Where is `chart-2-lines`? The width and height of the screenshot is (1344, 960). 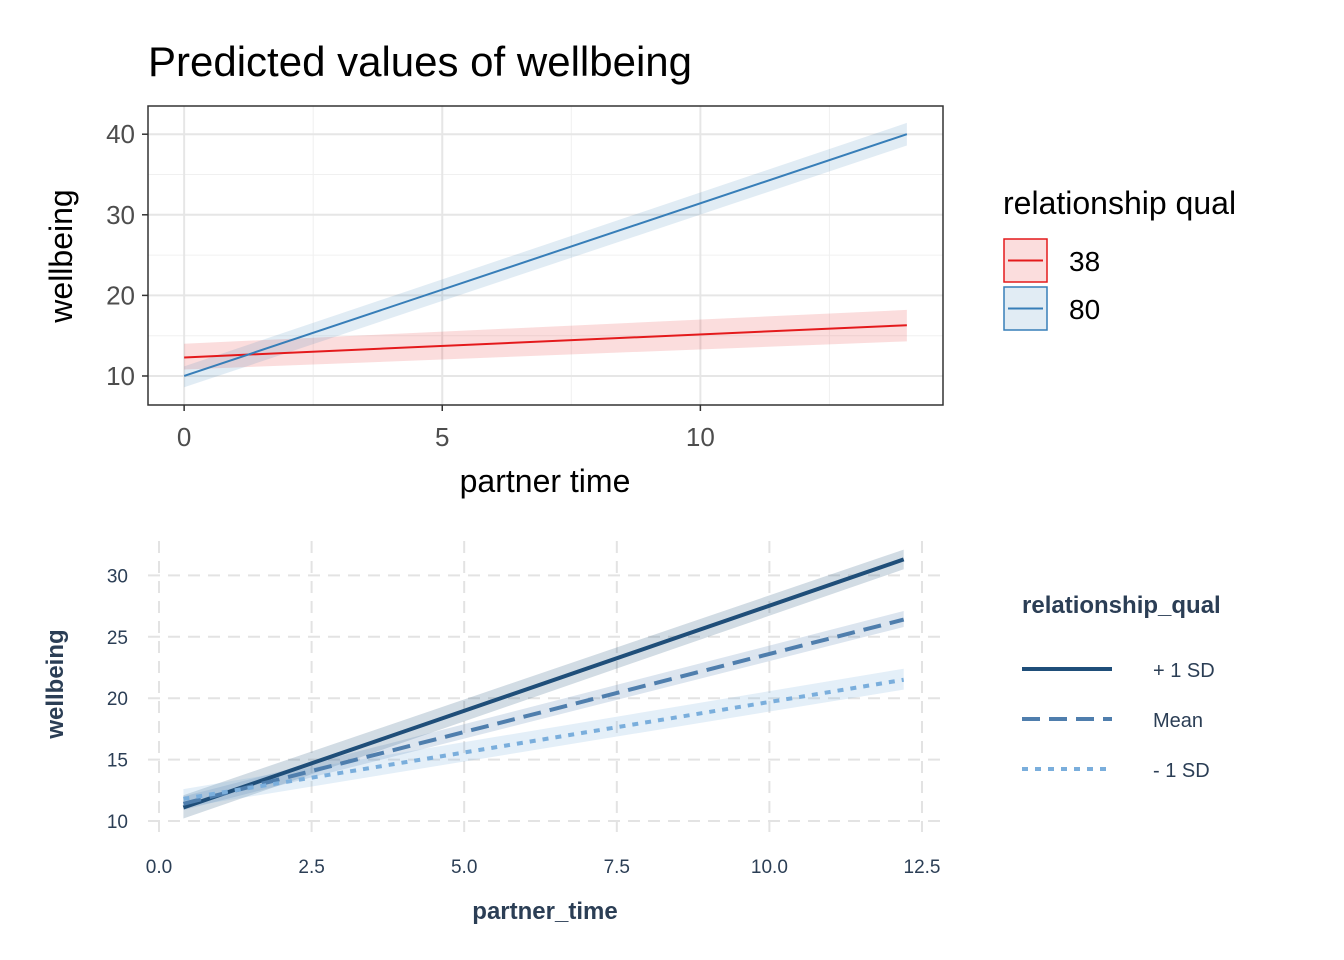 chart-2-lines is located at coordinates (543, 683).